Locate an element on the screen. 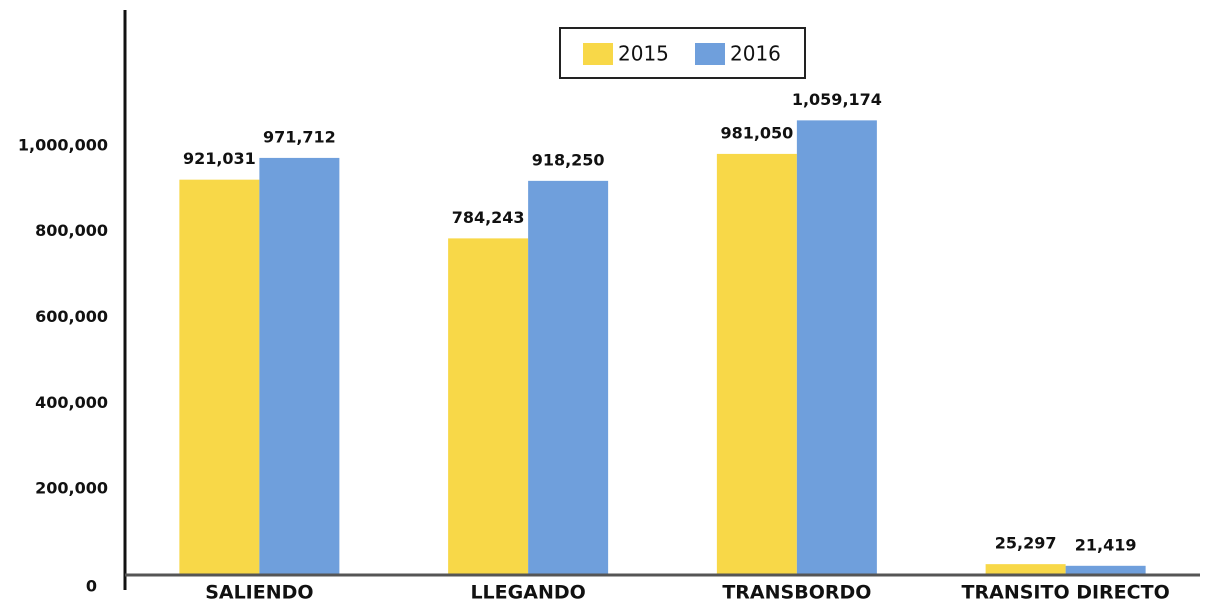 This screenshot has width=1212, height=605. legend-label: 2016 is located at coordinates (755, 54).